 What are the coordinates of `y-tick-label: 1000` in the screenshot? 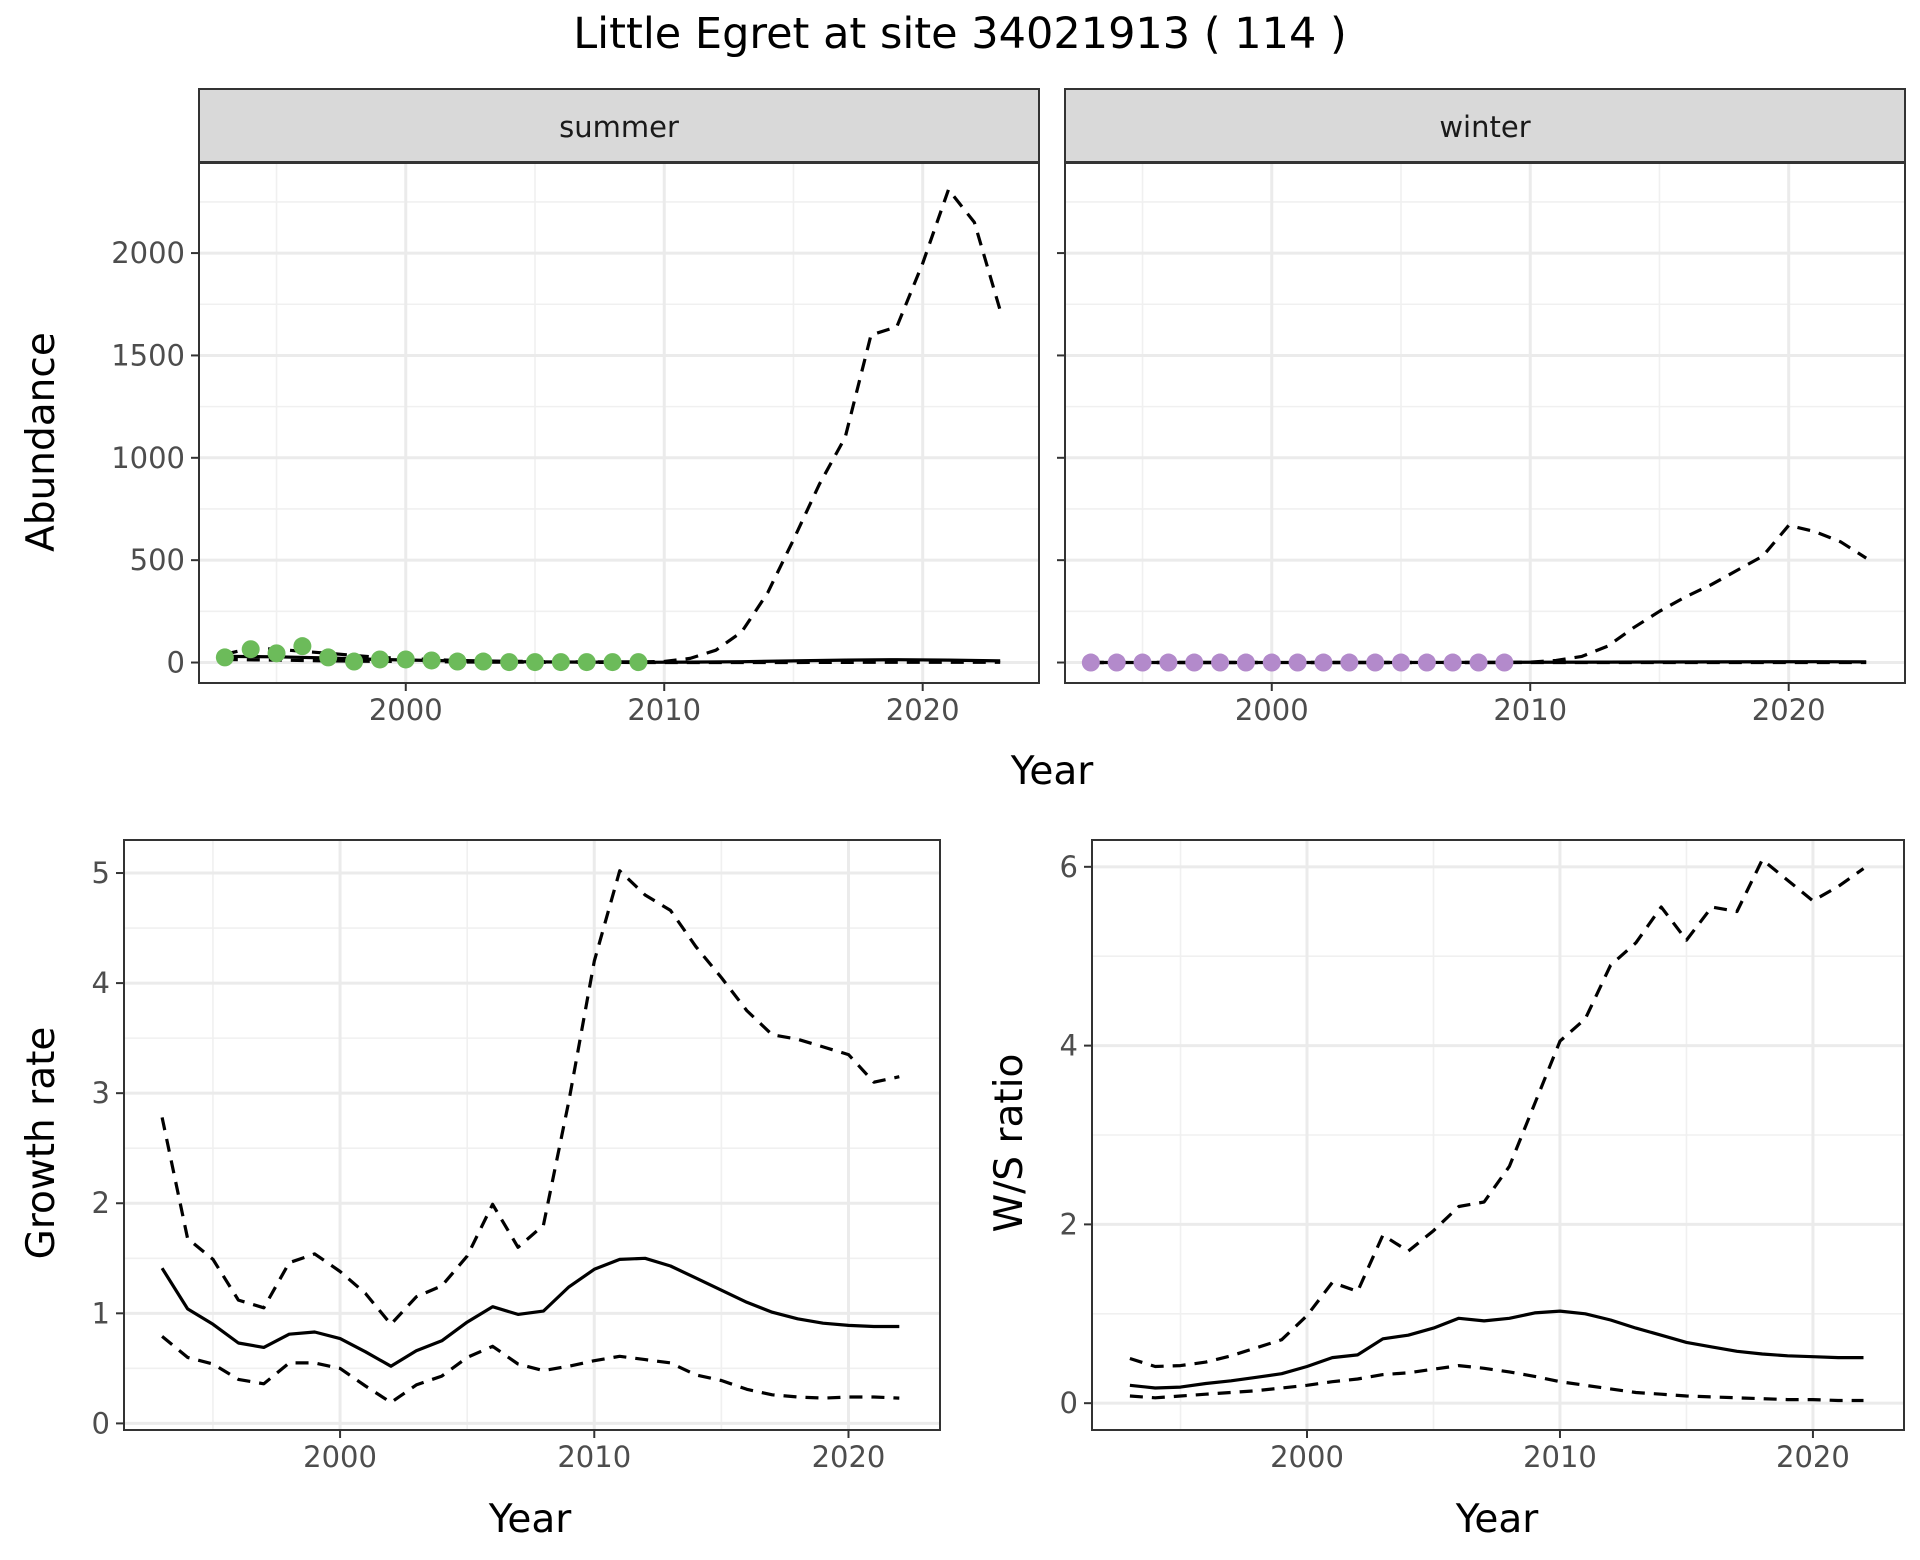 It's located at (148, 458).